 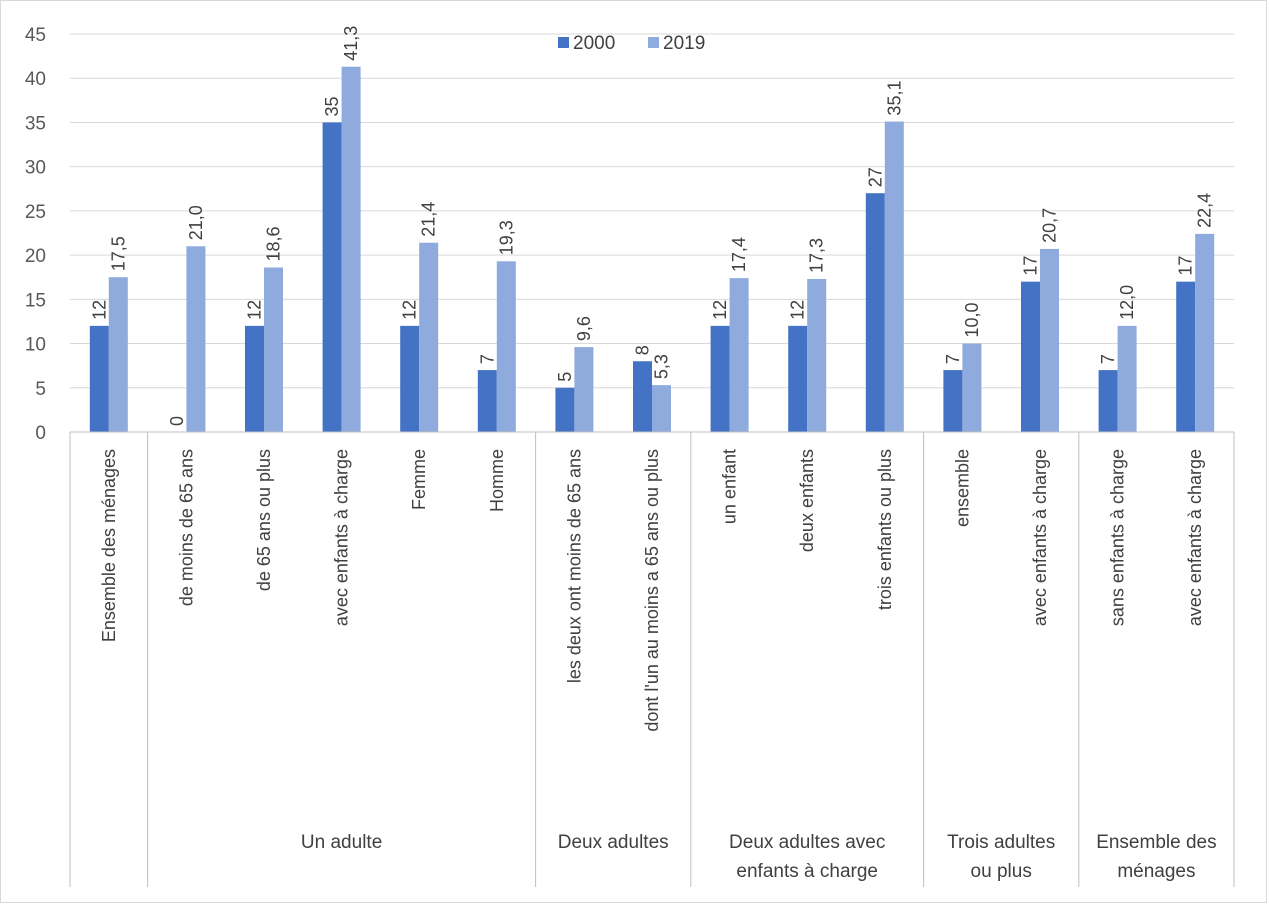 I want to click on group-label-3-line-1: enfants à charge, so click(x=807, y=871).